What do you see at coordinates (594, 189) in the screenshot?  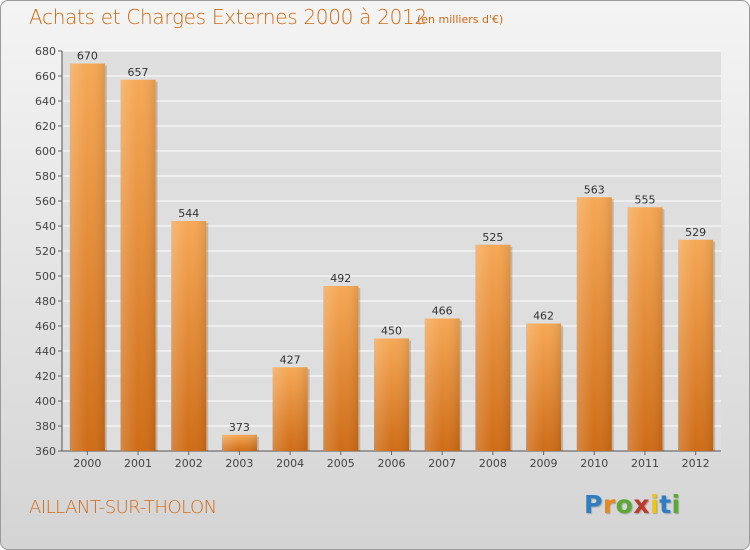 I see `data-label: 563` at bounding box center [594, 189].